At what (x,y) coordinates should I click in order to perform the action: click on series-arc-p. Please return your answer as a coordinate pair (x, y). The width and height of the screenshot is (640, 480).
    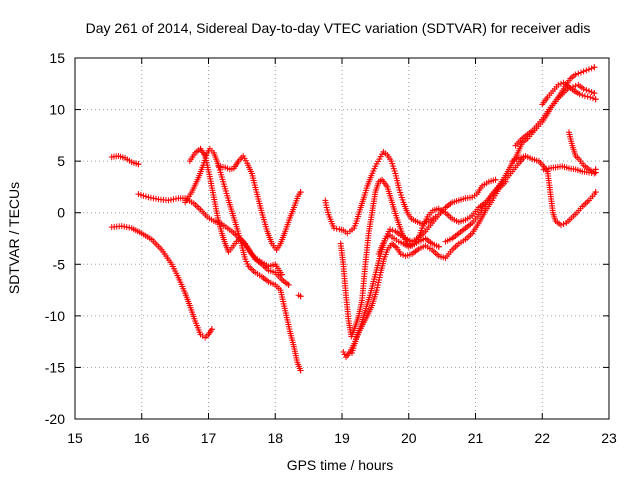
    Looking at the image, I should click on (569, 170).